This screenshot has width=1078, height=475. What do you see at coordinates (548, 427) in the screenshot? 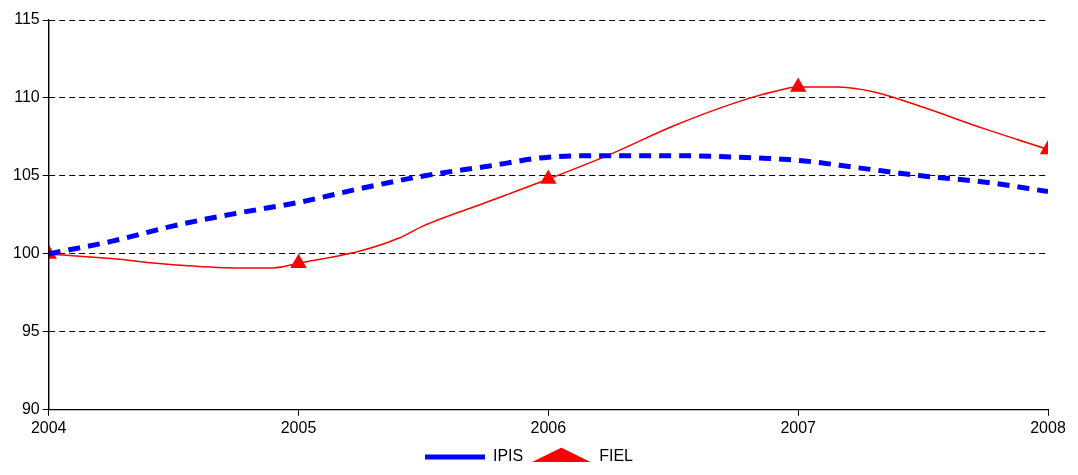
I see `x-tick-label: 2006` at bounding box center [548, 427].